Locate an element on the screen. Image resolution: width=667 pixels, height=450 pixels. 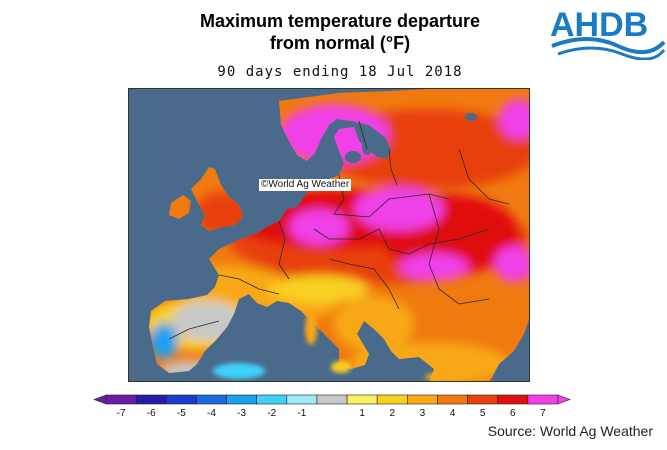
legend-tick-label: 5 is located at coordinates (483, 413).